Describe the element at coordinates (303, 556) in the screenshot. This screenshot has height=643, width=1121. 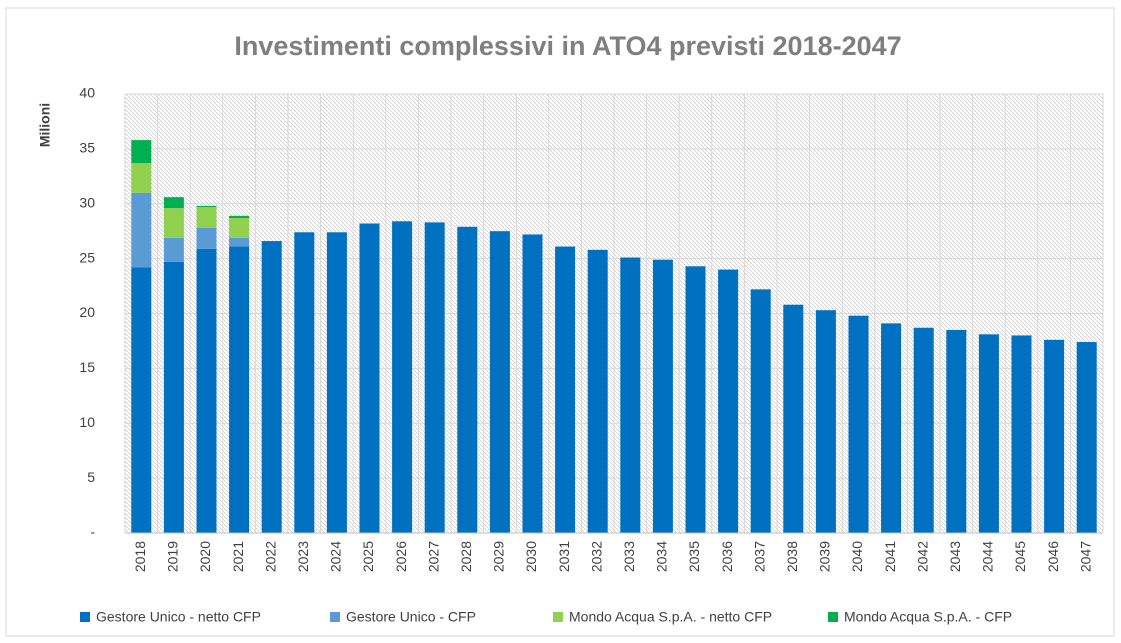
I see `x-tick-label: 2023` at that location.